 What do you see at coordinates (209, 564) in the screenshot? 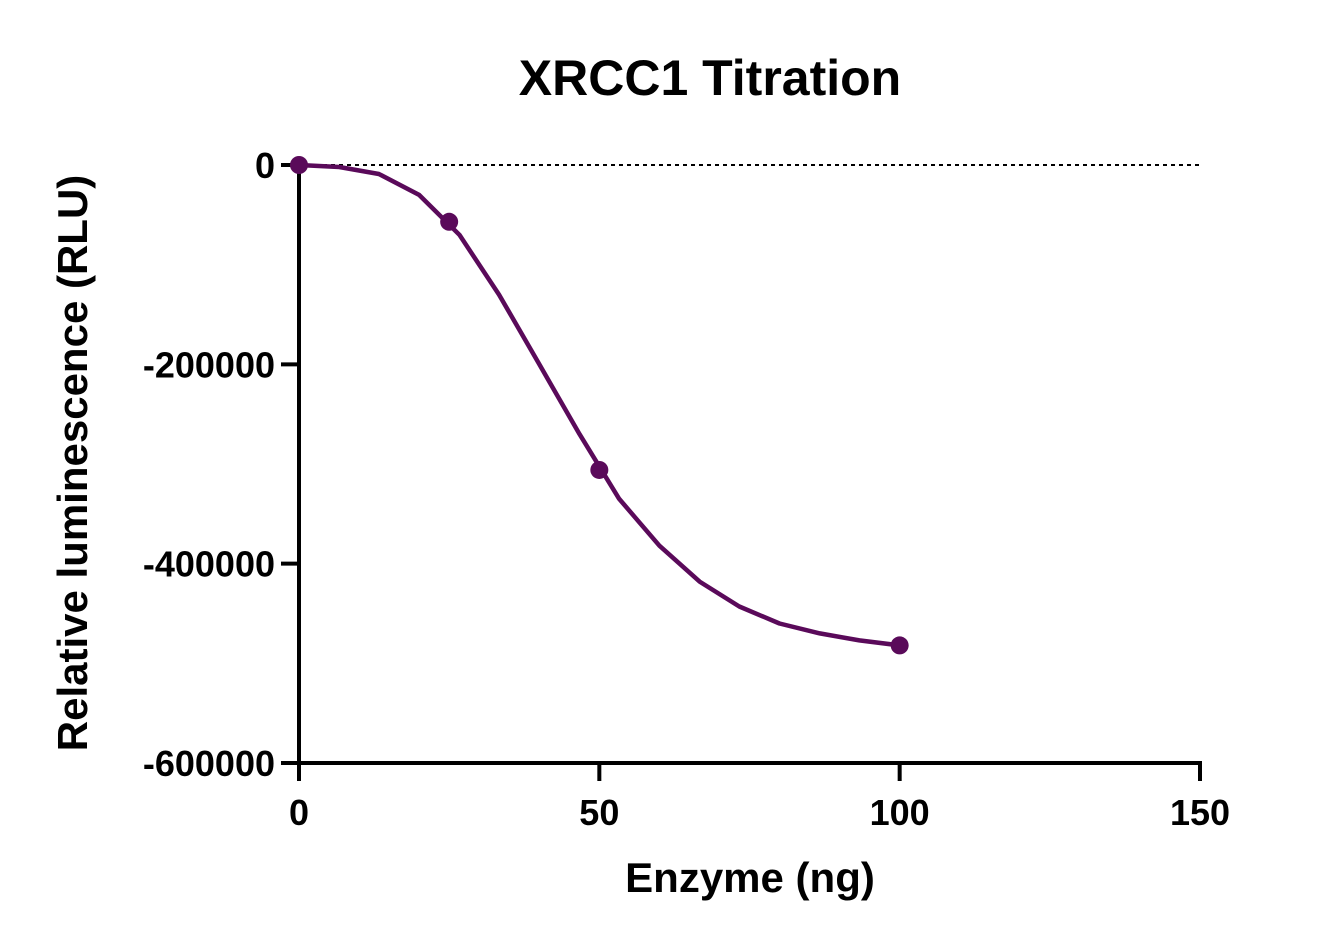
I see `y-tick-label: -400000` at bounding box center [209, 564].